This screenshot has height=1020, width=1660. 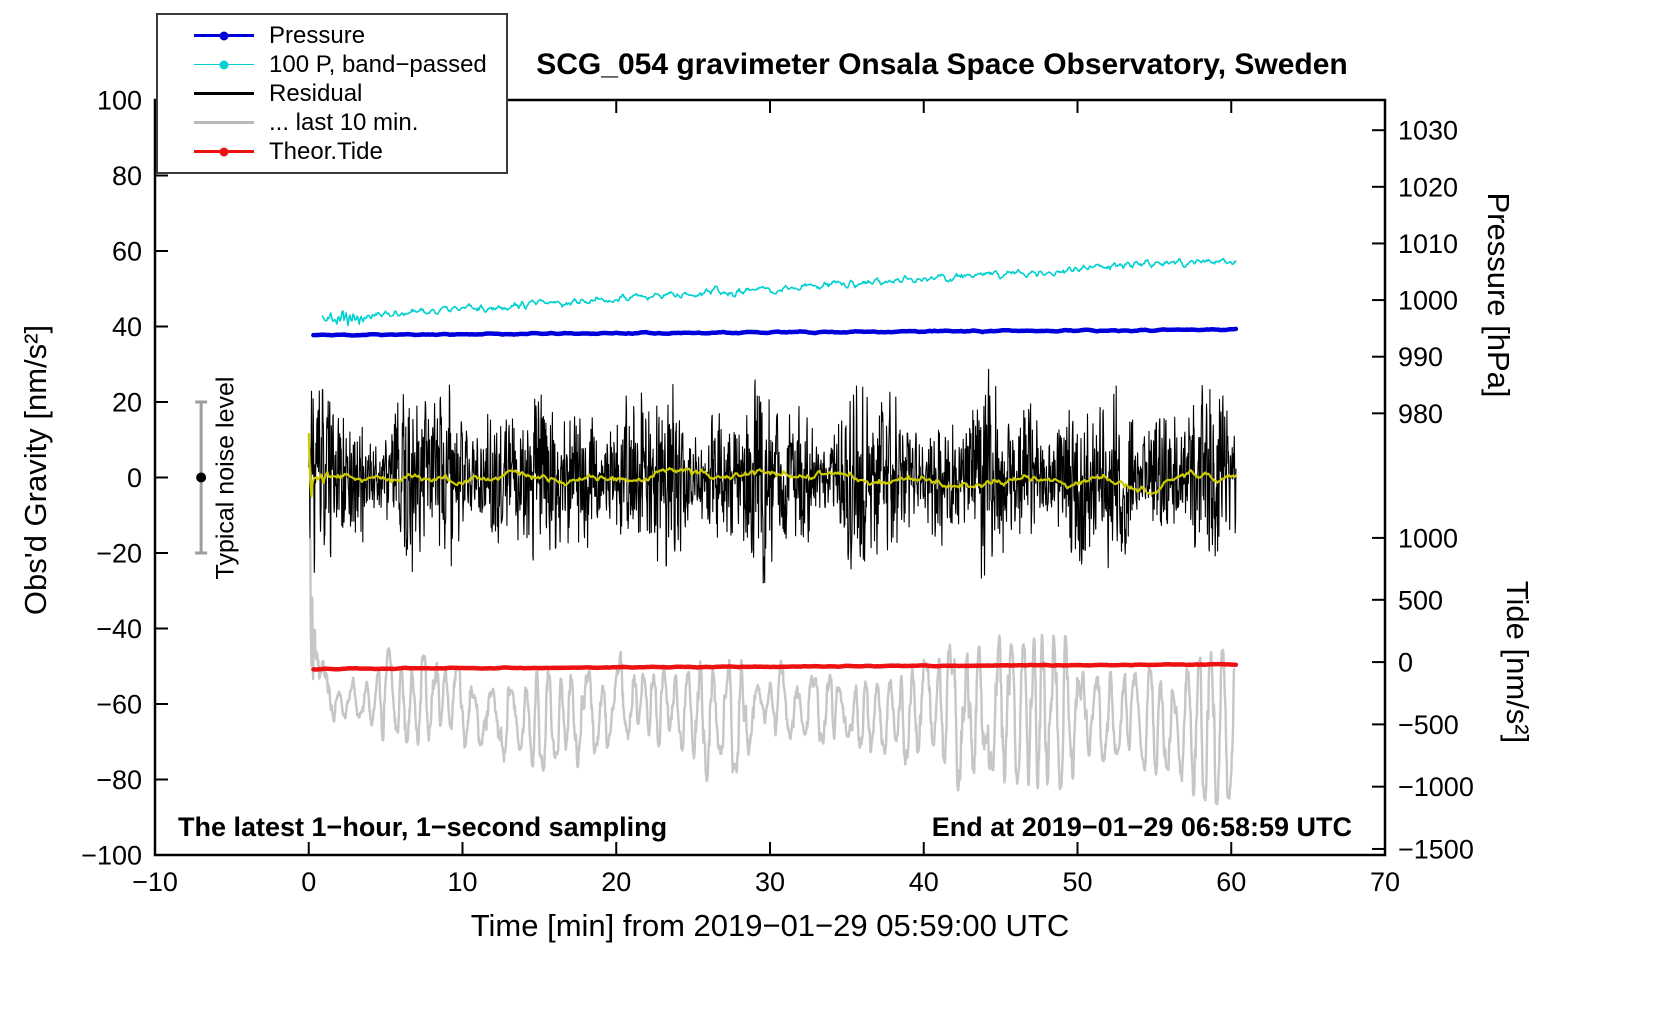 I want to click on legend-label: Pressure, so click(x=317, y=35).